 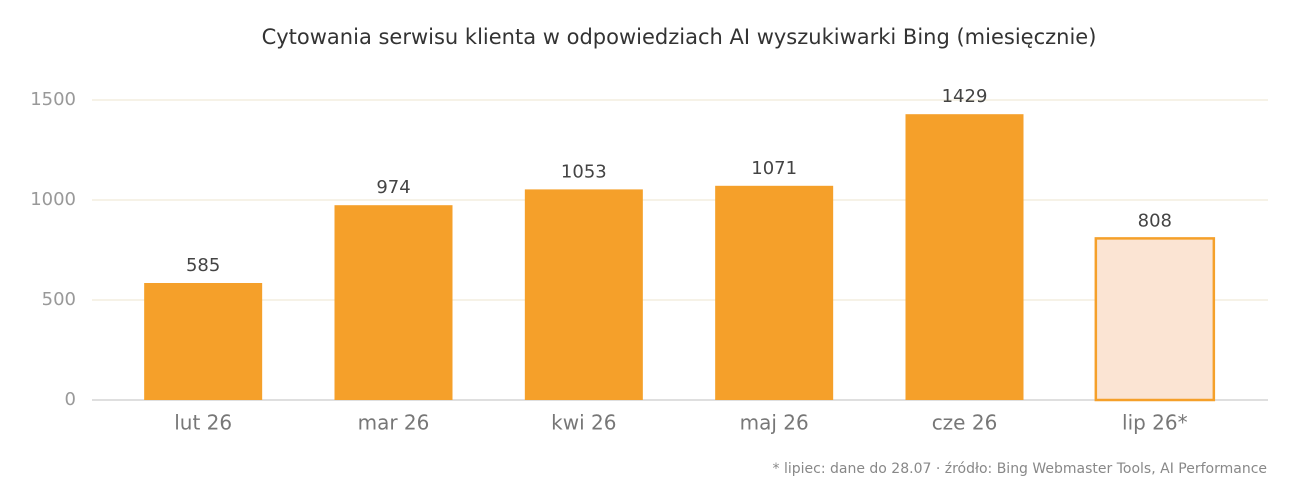 What do you see at coordinates (965, 423) in the screenshot?
I see `x-tick-label: cze 26` at bounding box center [965, 423].